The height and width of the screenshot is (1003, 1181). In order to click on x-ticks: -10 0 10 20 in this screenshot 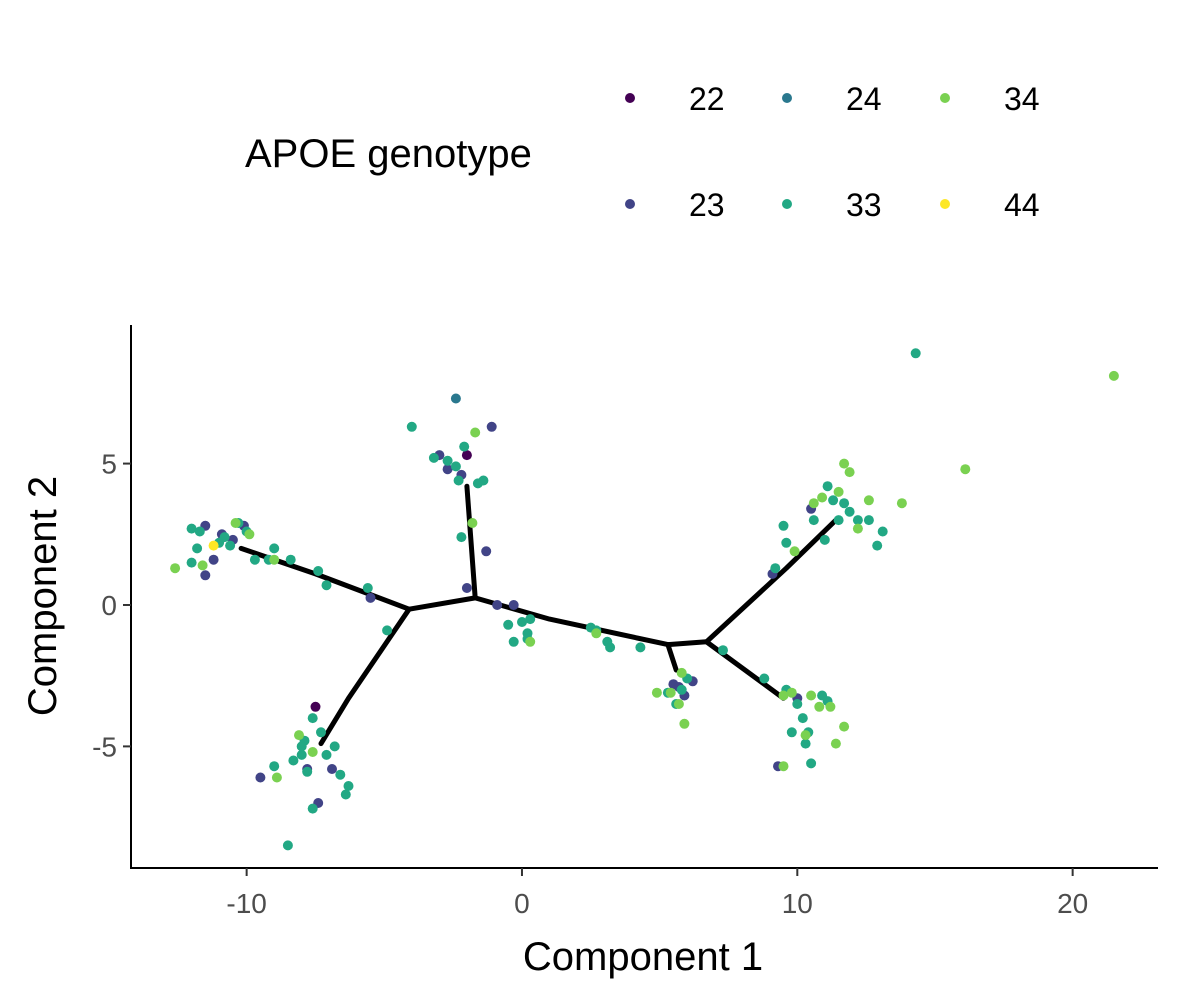, I will do `click(657, 893)`.